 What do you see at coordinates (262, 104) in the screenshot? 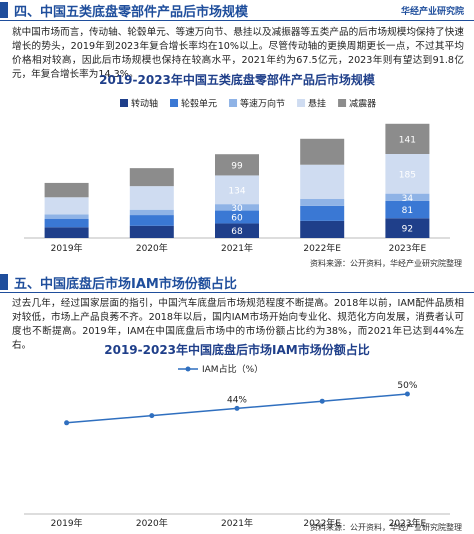
I see `legend-label: 等速万向节` at bounding box center [262, 104].